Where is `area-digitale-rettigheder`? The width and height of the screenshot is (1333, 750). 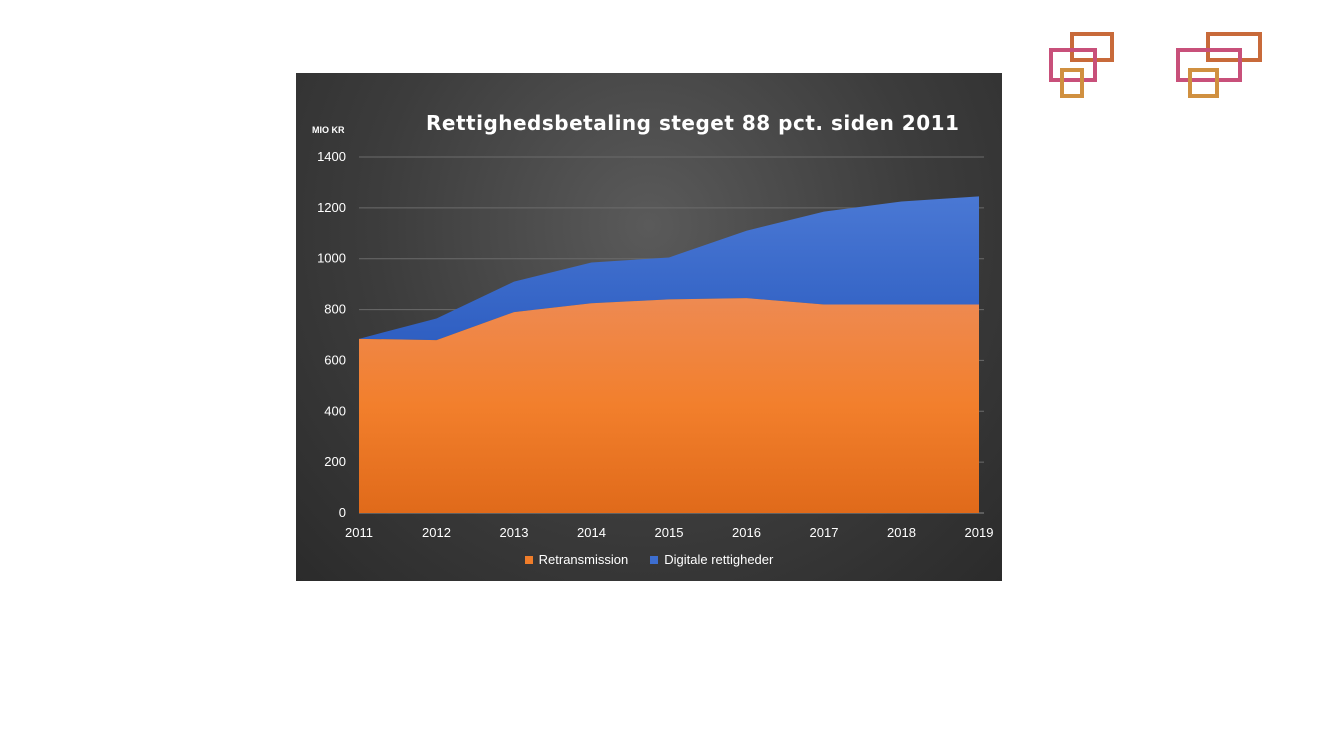
area-digitale-rettigheder is located at coordinates (669, 268).